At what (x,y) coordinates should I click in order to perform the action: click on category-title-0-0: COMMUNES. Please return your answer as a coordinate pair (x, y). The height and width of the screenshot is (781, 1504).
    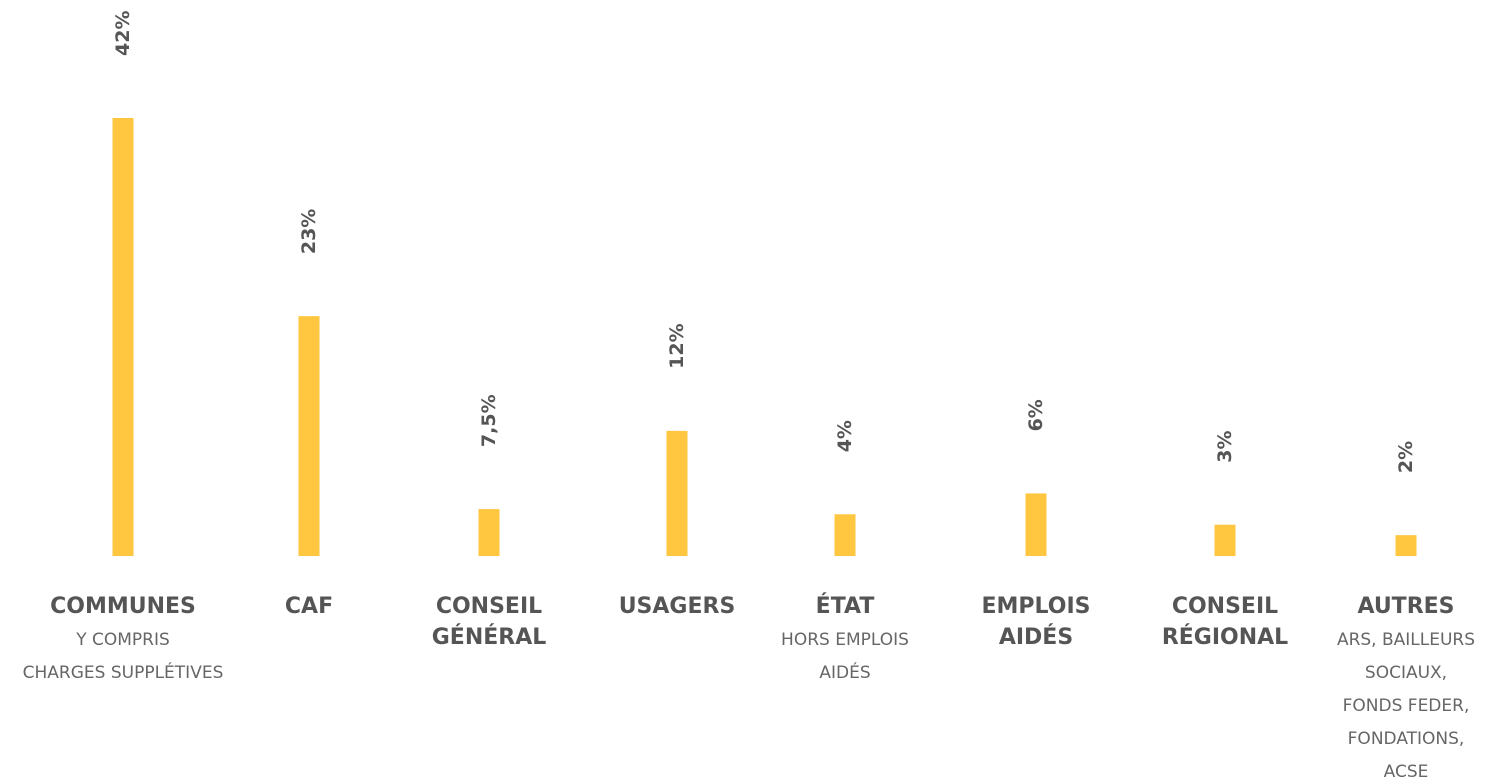
    Looking at the image, I should click on (123, 606).